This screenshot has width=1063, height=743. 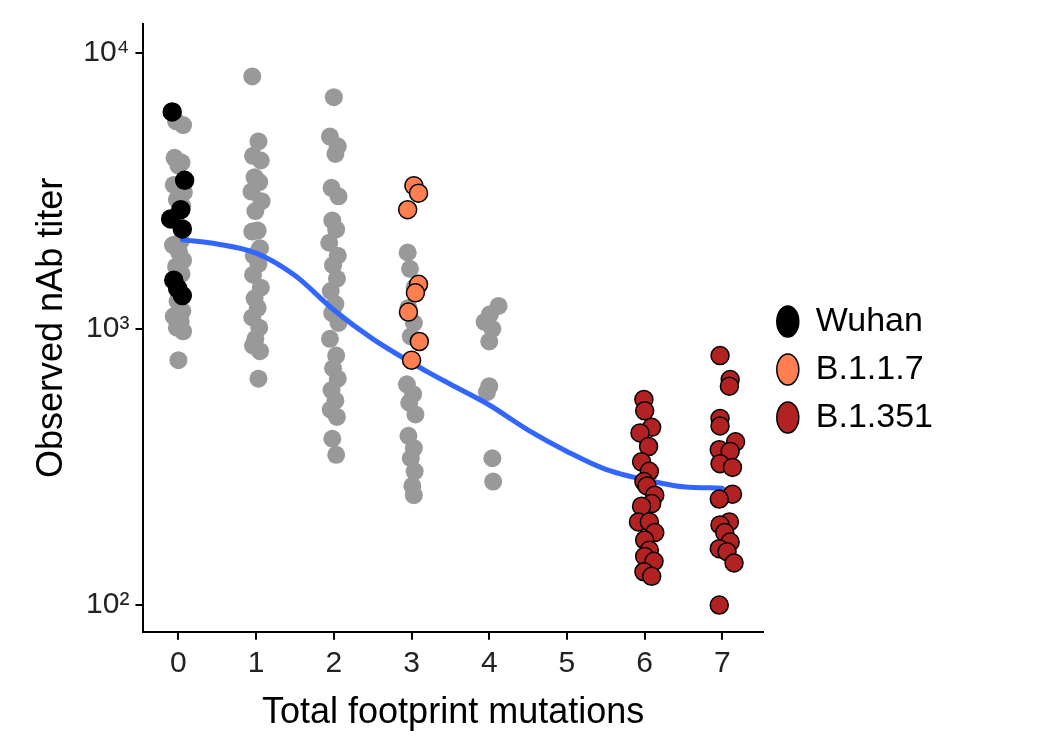 I want to click on x-tick-label: 7, so click(x=722, y=662).